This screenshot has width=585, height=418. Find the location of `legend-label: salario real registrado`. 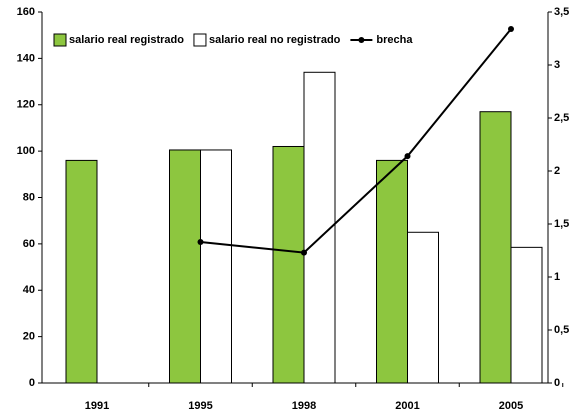

legend-label: salario real registrado is located at coordinates (126, 40).